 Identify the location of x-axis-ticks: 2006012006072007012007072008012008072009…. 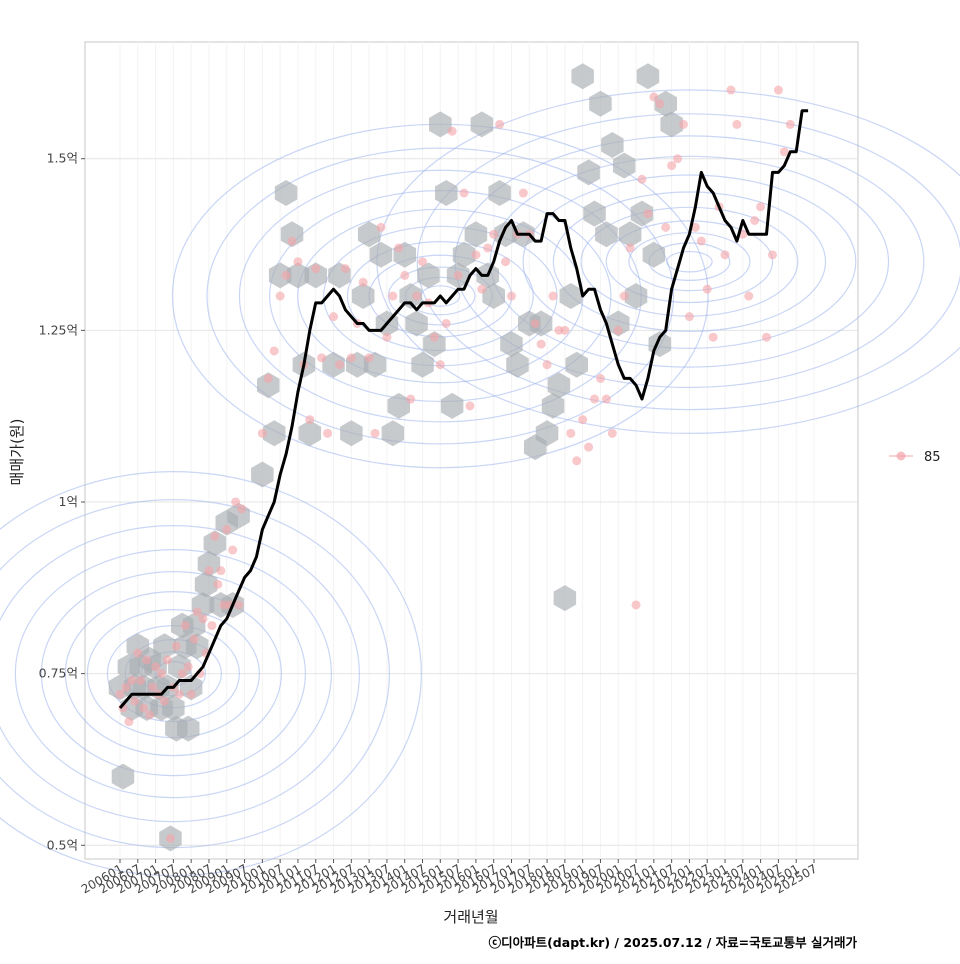
(449, 878).